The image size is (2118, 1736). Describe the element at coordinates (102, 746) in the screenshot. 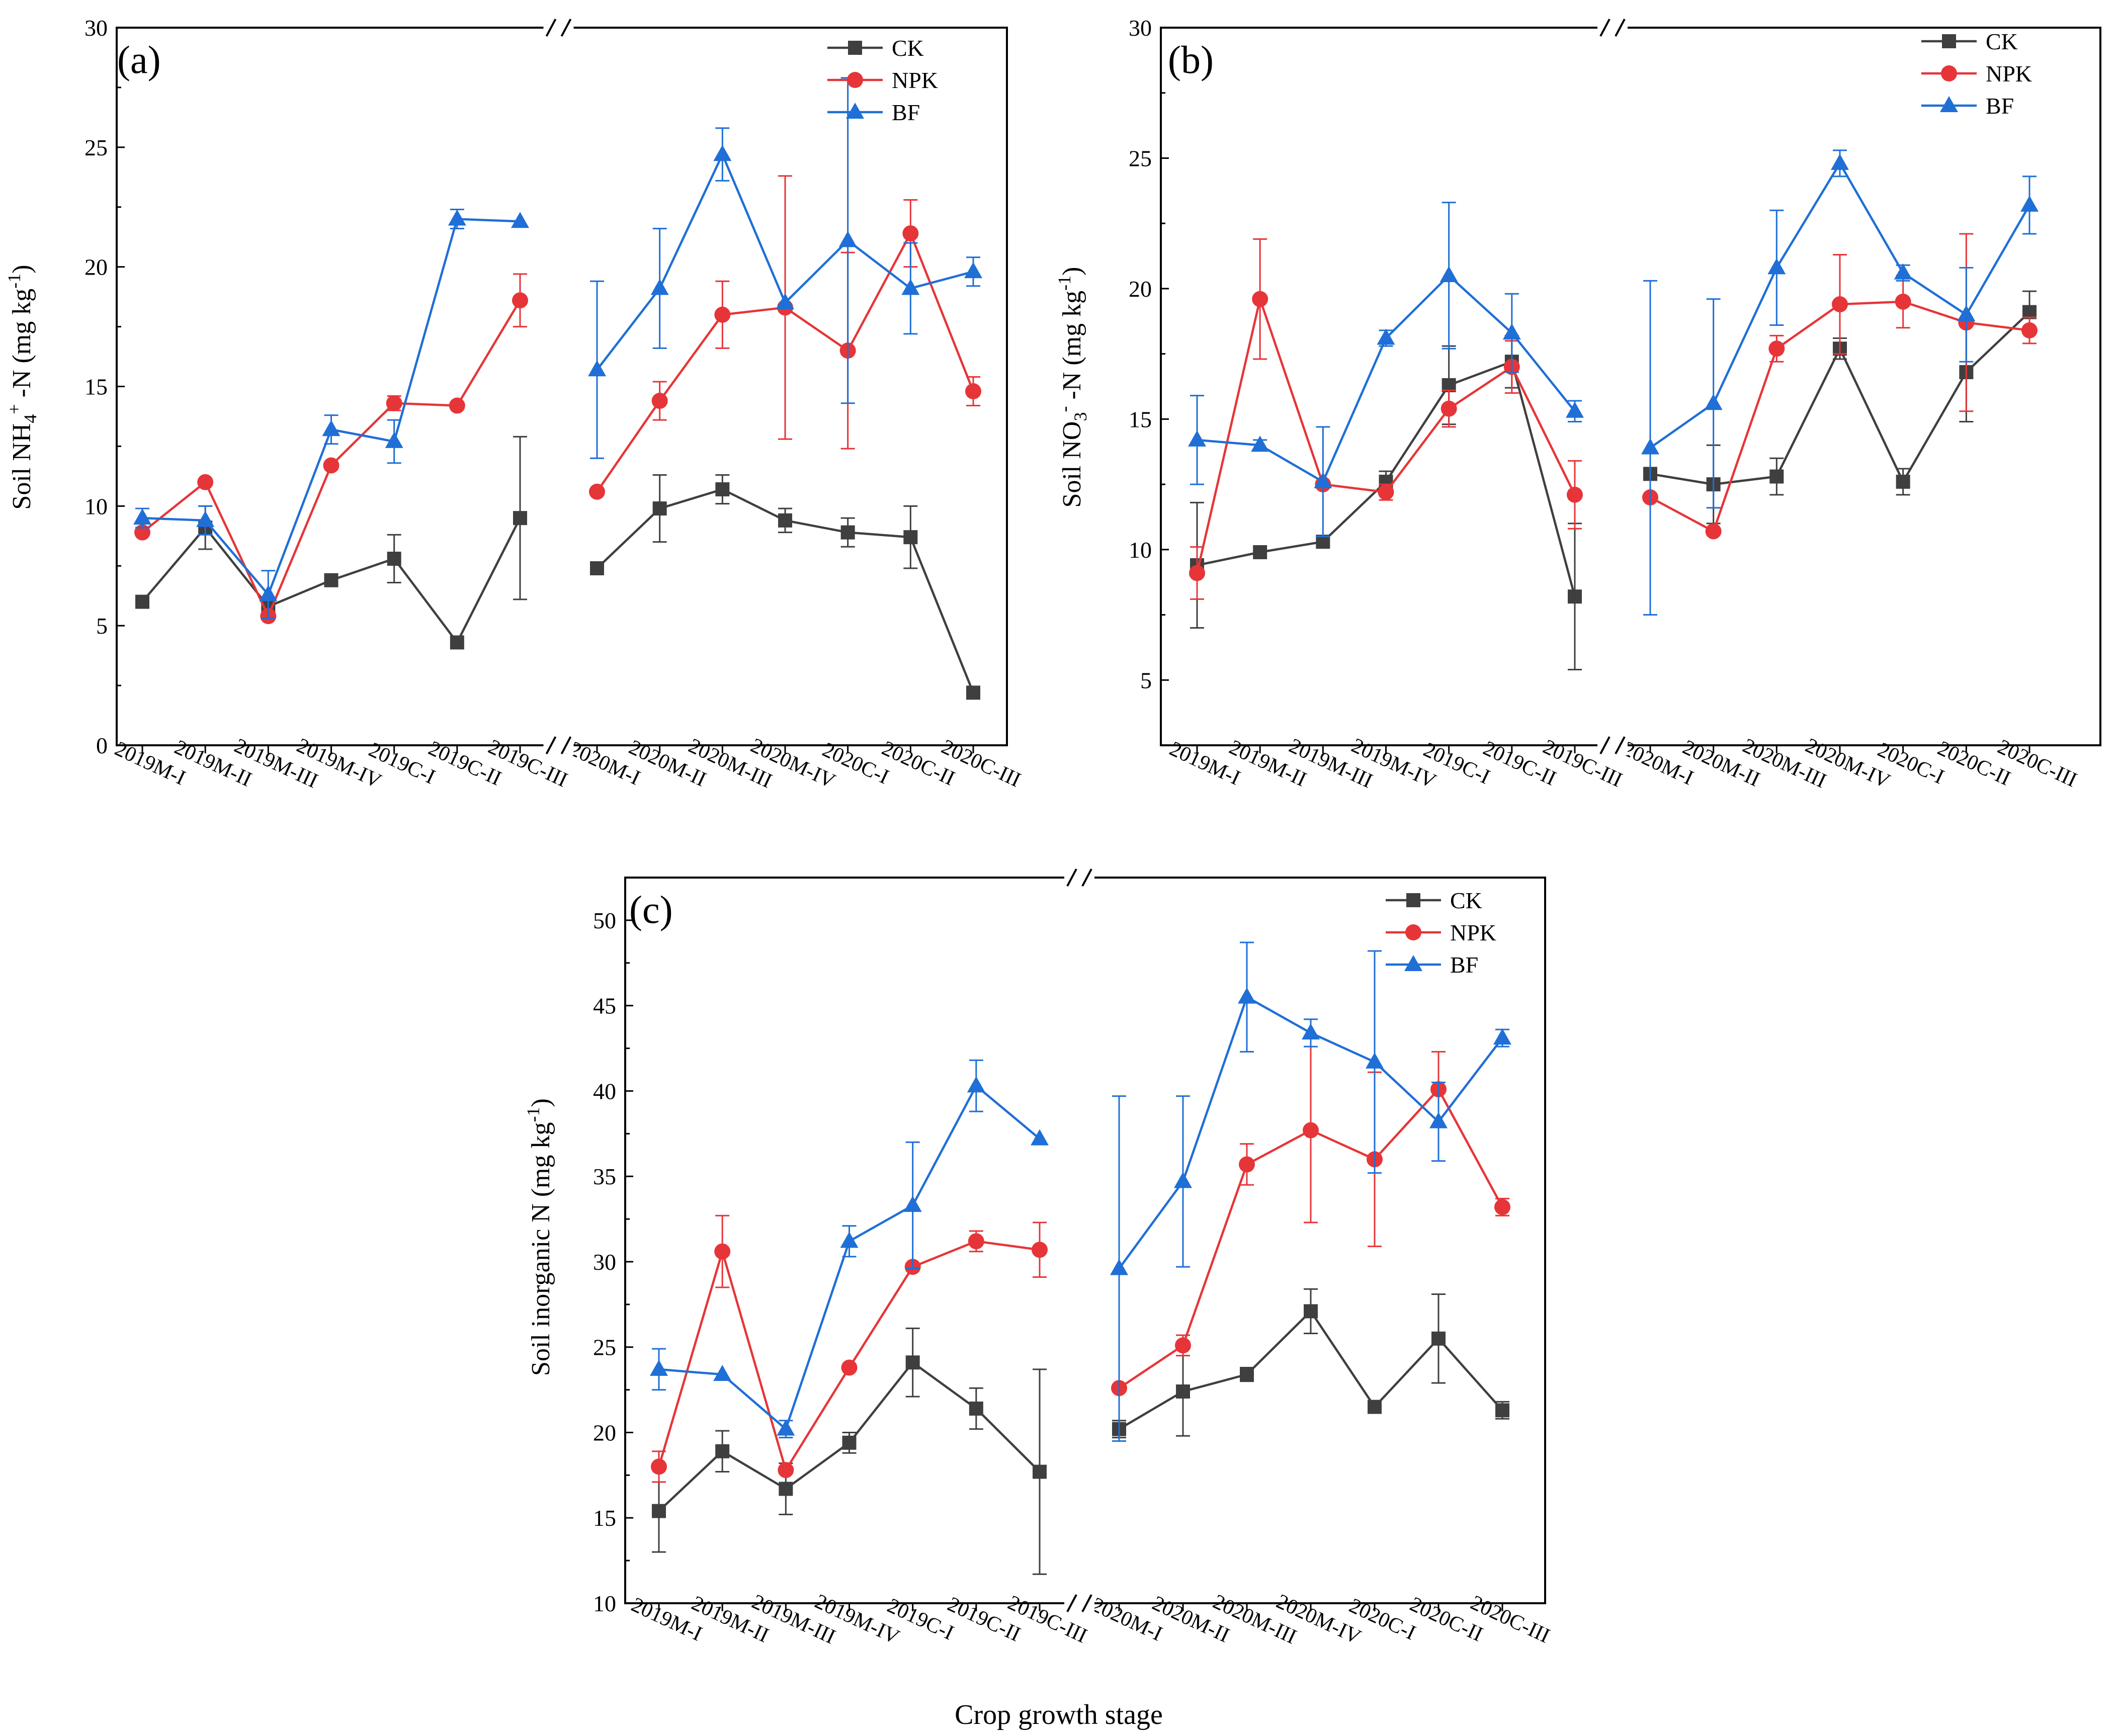

I see `y-tick-label: 0` at that location.